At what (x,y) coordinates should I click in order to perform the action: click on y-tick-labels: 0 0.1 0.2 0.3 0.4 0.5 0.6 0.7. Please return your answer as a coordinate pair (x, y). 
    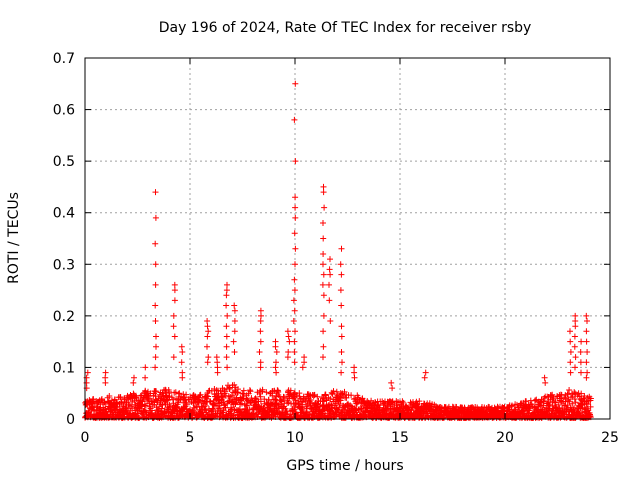
    Looking at the image, I should click on (64, 239).